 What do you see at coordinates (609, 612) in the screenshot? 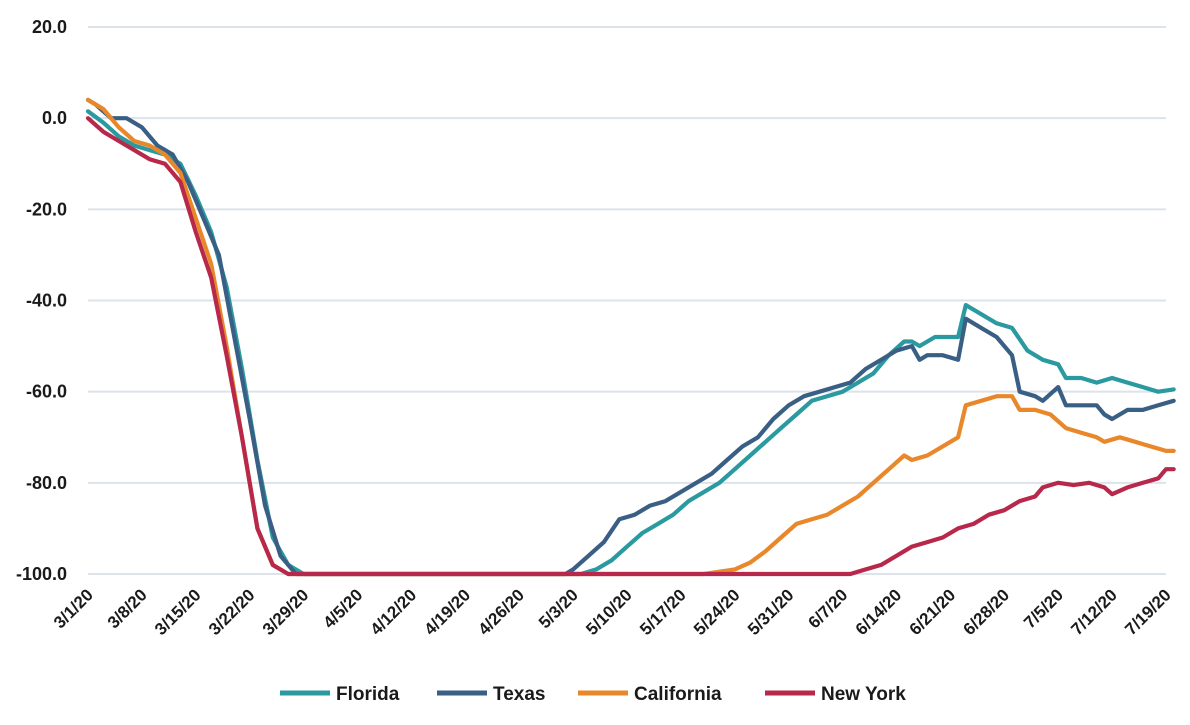
I see `x-tick-label: 5/10/20` at bounding box center [609, 612].